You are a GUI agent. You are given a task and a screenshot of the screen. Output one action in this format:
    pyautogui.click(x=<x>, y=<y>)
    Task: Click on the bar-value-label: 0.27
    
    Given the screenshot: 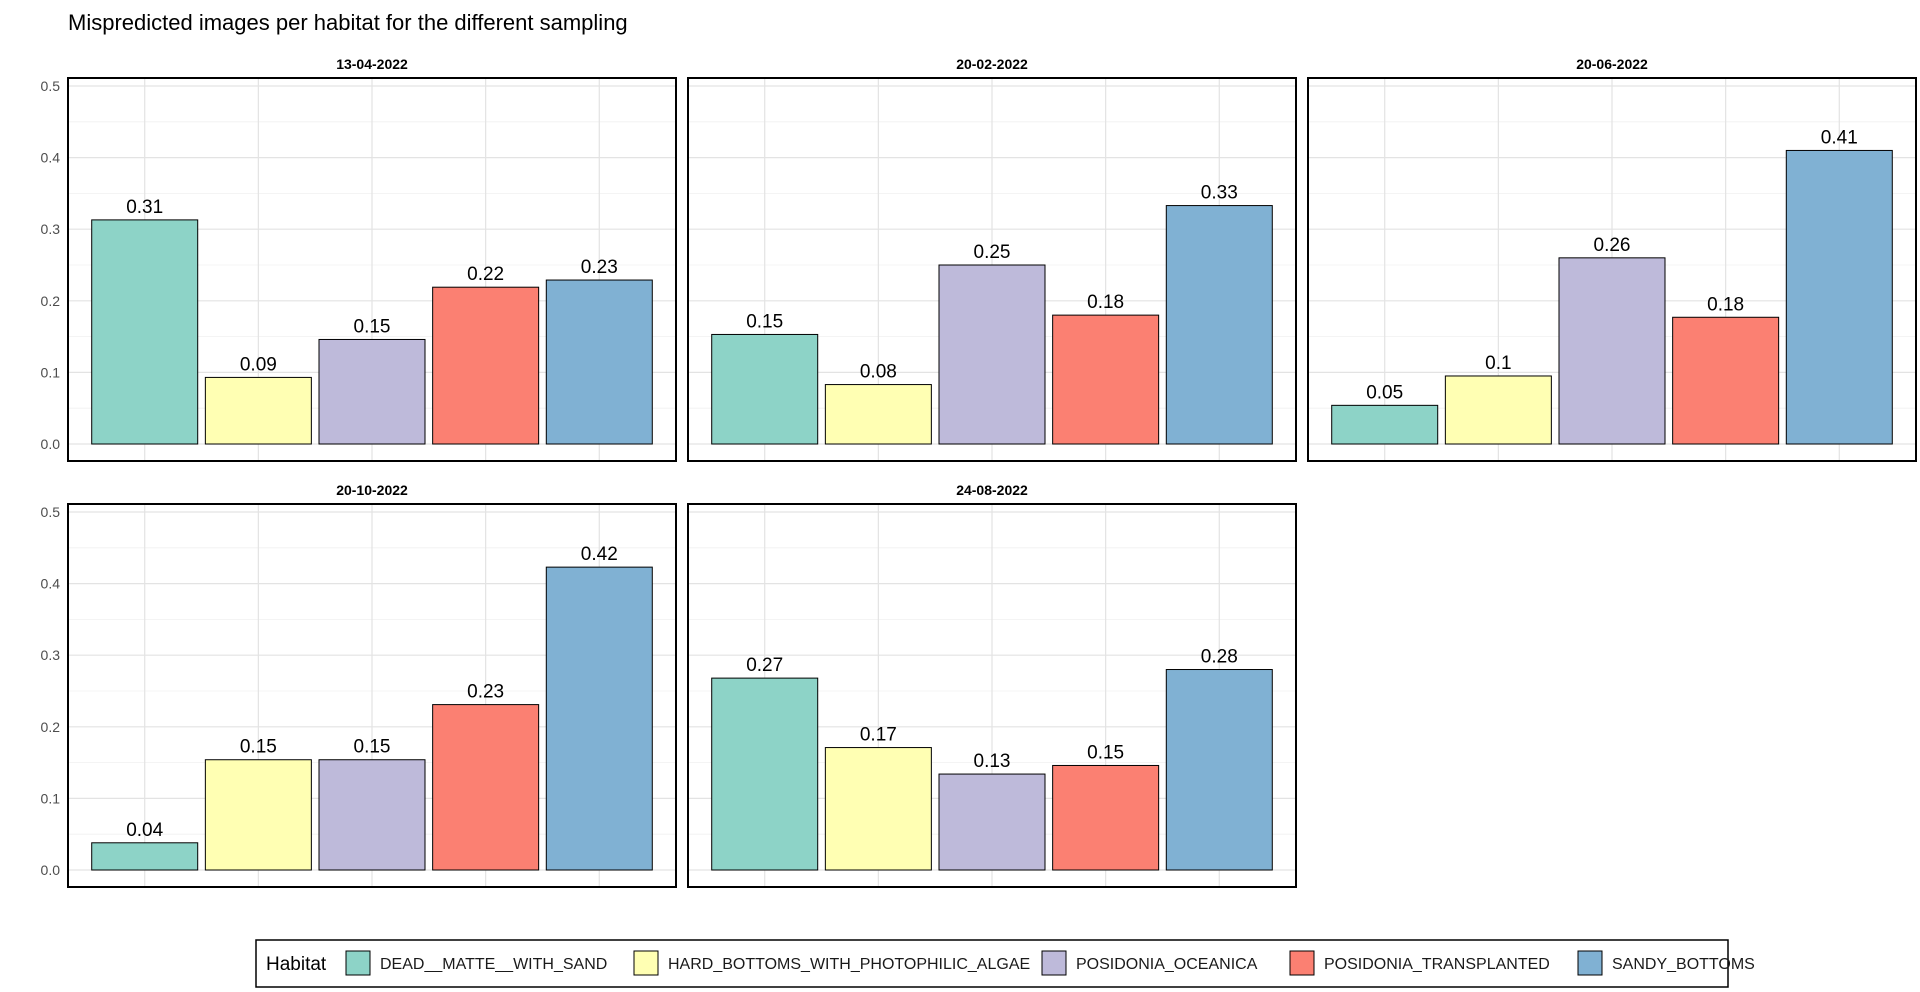 What is the action you would take?
    pyautogui.click(x=764, y=665)
    